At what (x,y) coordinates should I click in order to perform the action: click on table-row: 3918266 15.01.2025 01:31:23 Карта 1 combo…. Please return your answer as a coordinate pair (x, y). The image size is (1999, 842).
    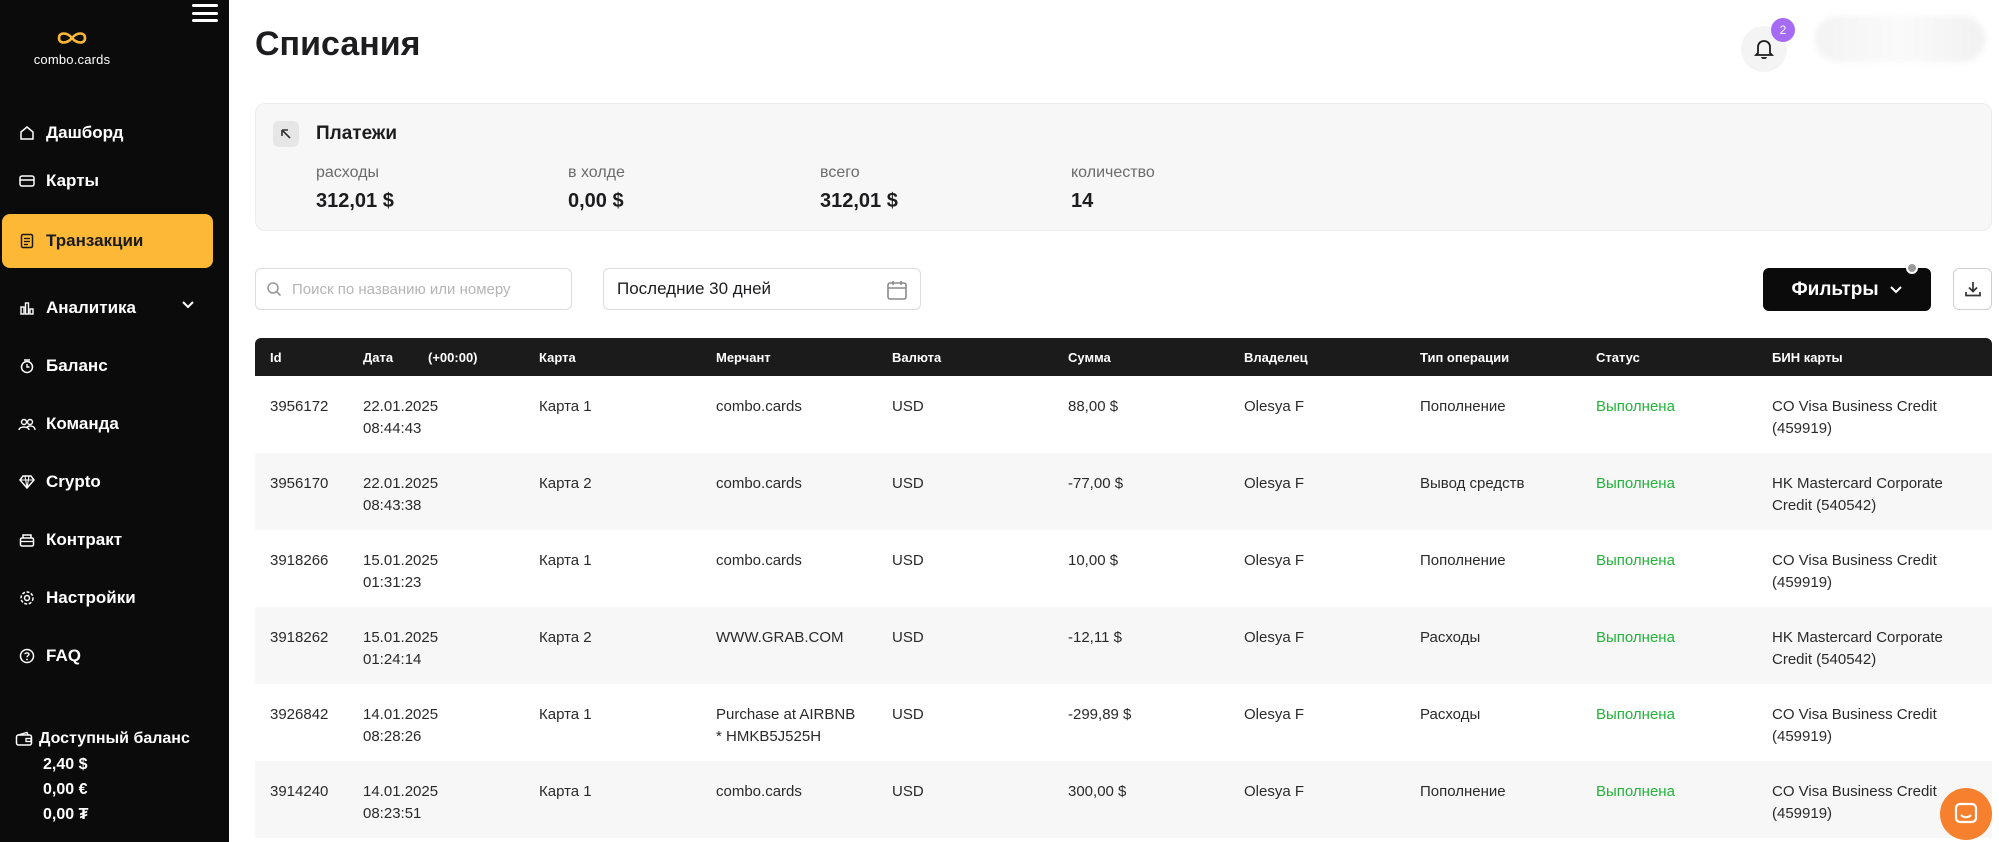
    Looking at the image, I should click on (1123, 568).